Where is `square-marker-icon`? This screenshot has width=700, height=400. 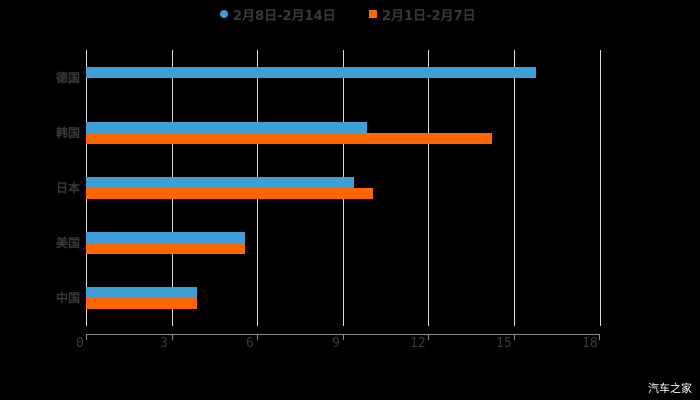 square-marker-icon is located at coordinates (373, 14).